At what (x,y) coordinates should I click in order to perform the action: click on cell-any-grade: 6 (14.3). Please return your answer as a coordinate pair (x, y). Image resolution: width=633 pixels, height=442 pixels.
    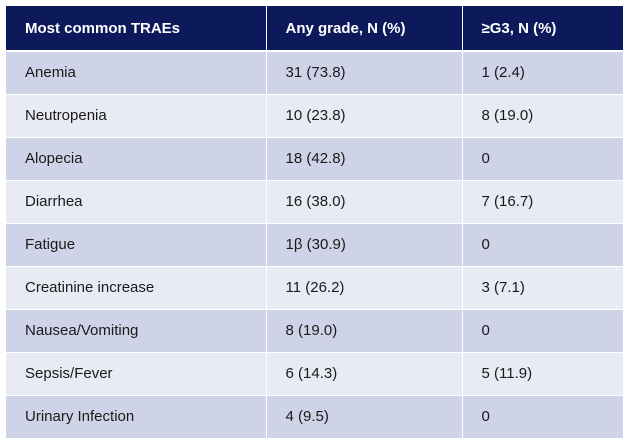
    Looking at the image, I should click on (364, 374).